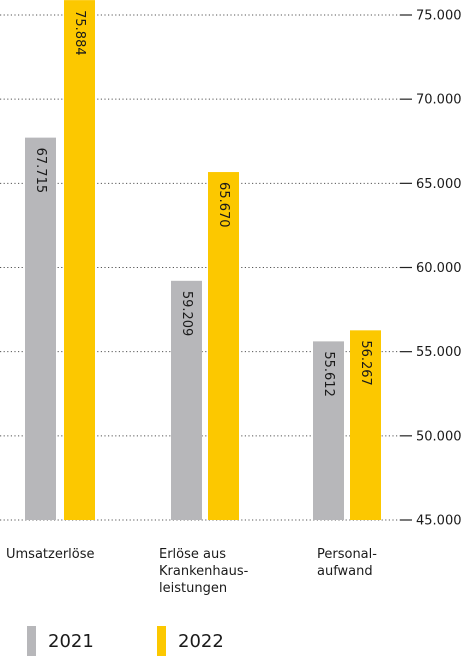 This screenshot has width=465, height=658. I want to click on legend-label-2022: 2022, so click(201, 641).